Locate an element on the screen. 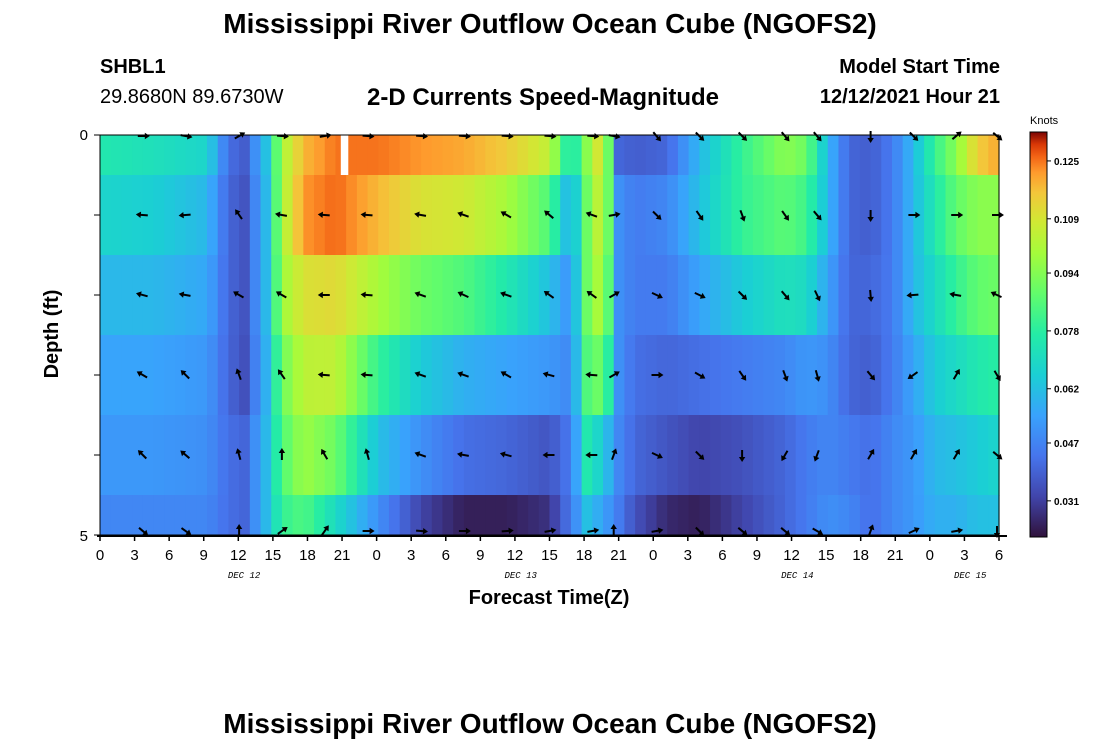 Image resolution: width=1100 pixels, height=750 pixels. y-tick-label: 0 is located at coordinates (84, 135).